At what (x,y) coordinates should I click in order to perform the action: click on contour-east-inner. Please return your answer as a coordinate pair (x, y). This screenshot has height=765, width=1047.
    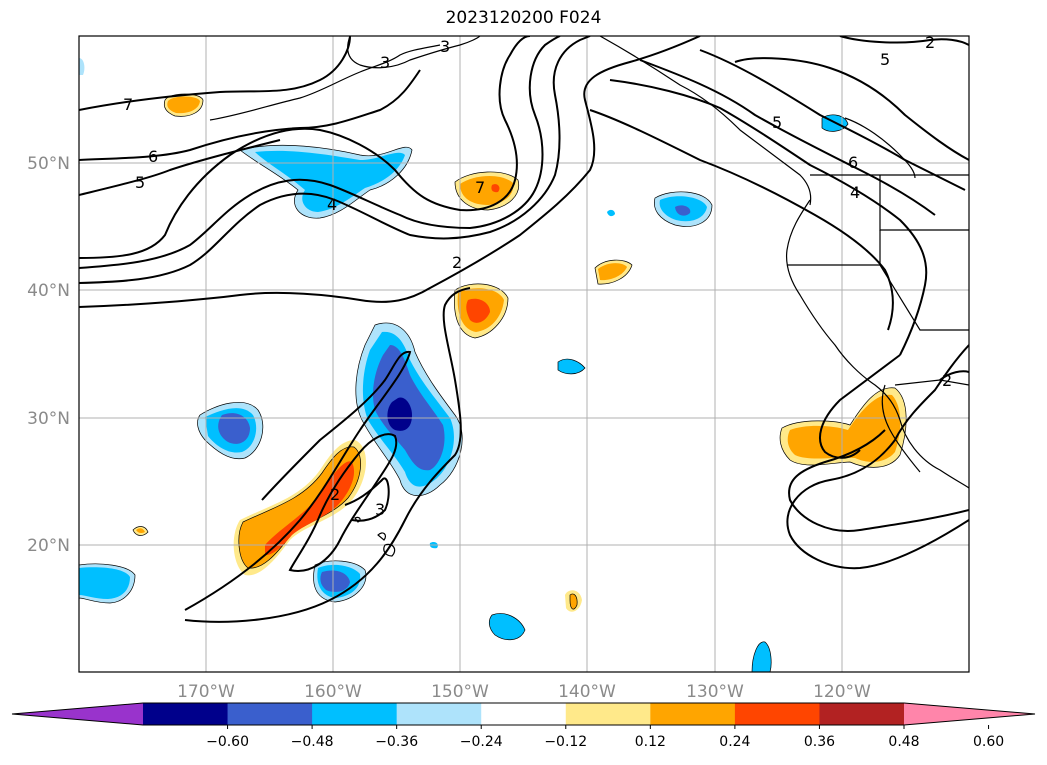
    Looking at the image, I should click on (741, 220).